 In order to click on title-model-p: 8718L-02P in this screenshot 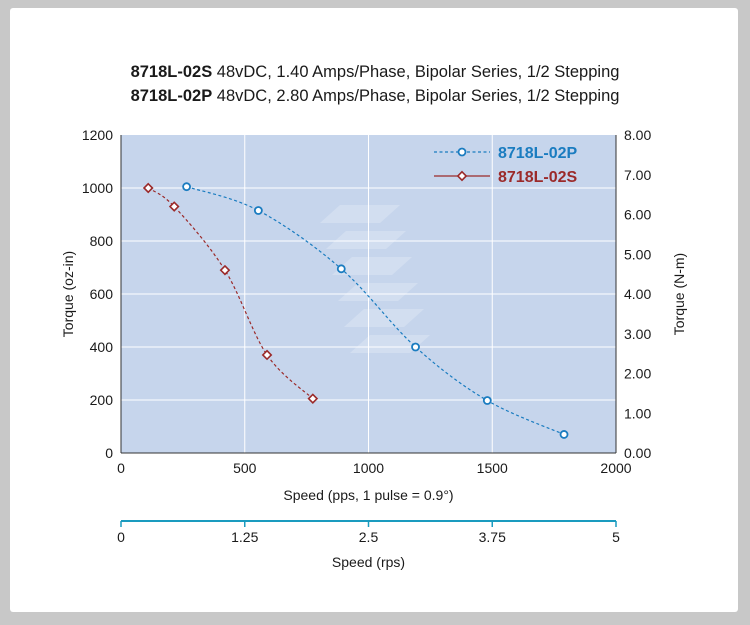, I will do `click(171, 96)`.